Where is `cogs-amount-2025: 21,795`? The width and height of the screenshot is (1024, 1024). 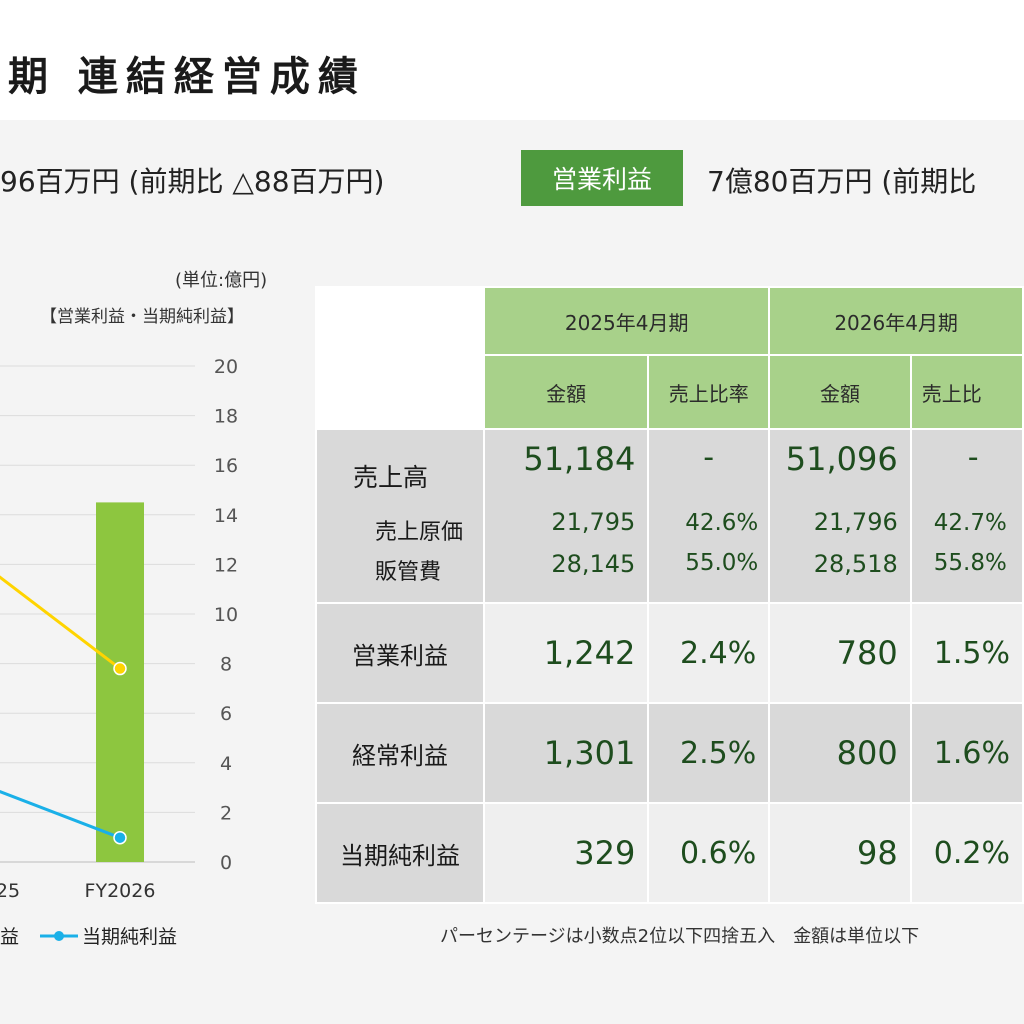 cogs-amount-2025: 21,795 is located at coordinates (593, 522).